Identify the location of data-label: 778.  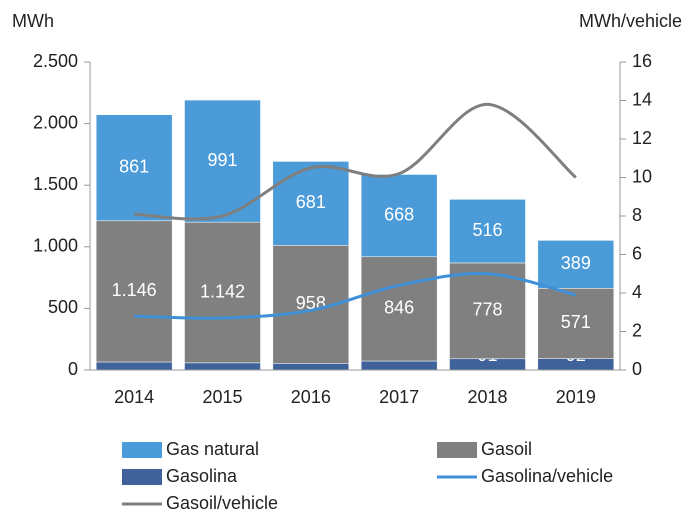
(487, 310).